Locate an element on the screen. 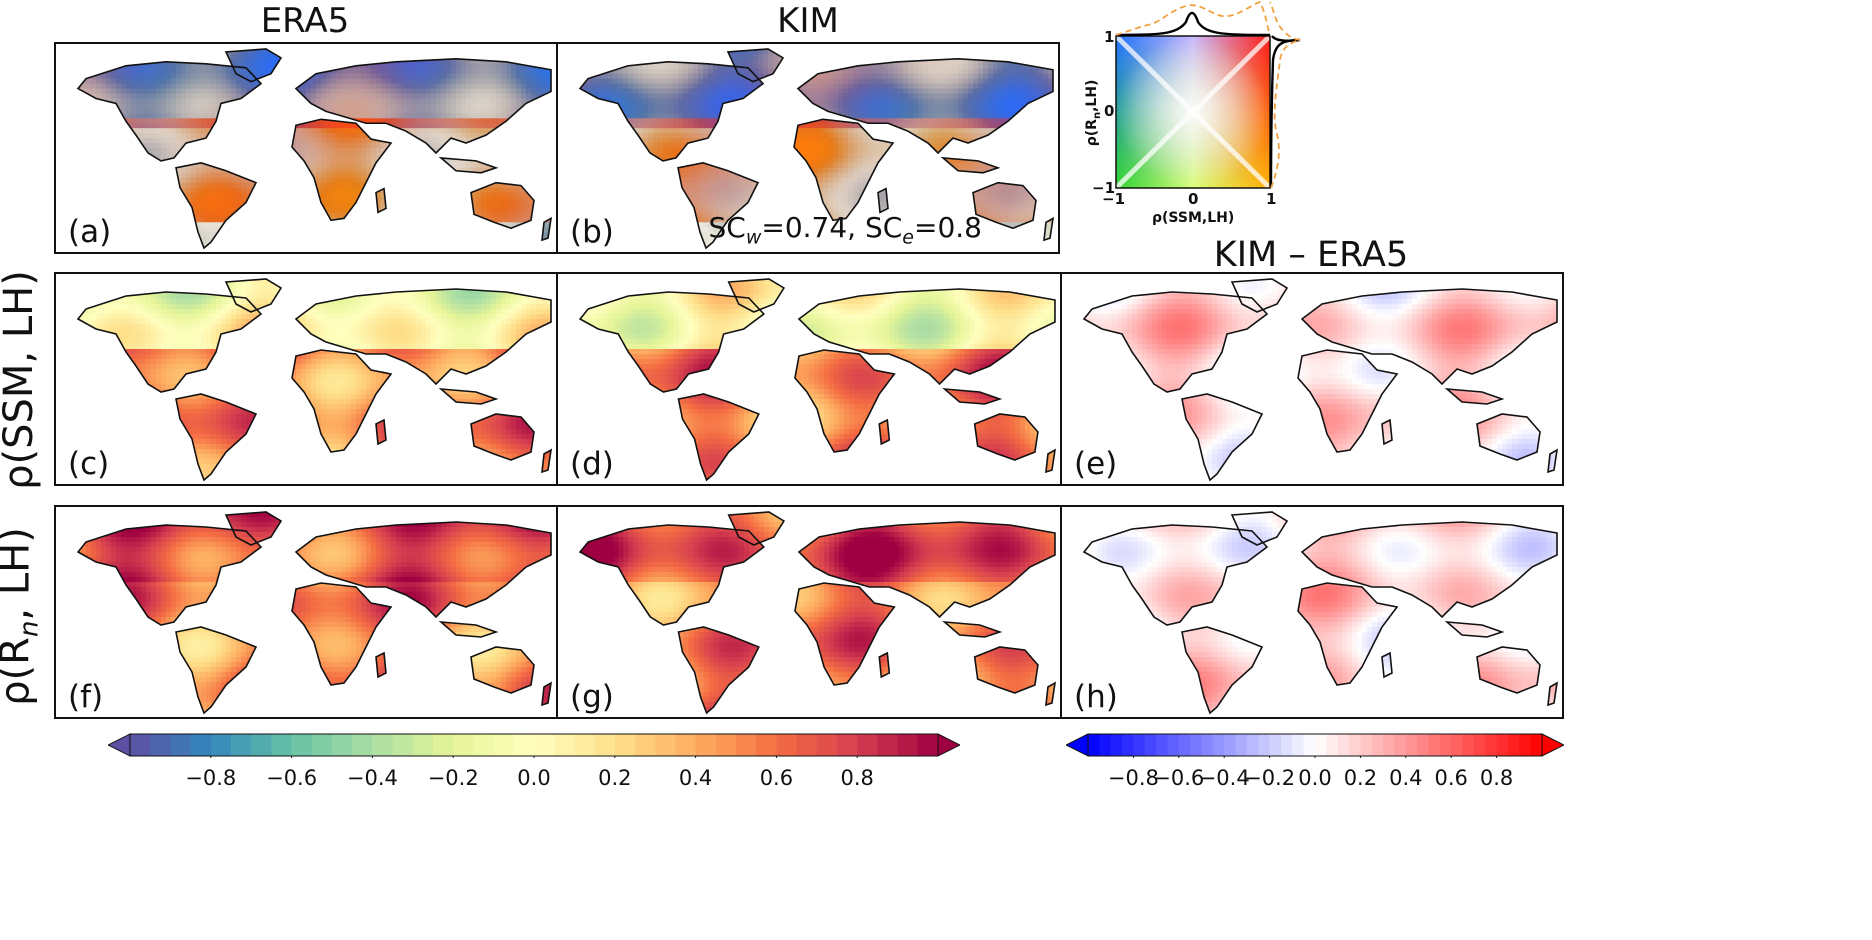 Image resolution: width=1872 pixels, height=940 pixels. map-field is located at coordinates (303, 148).